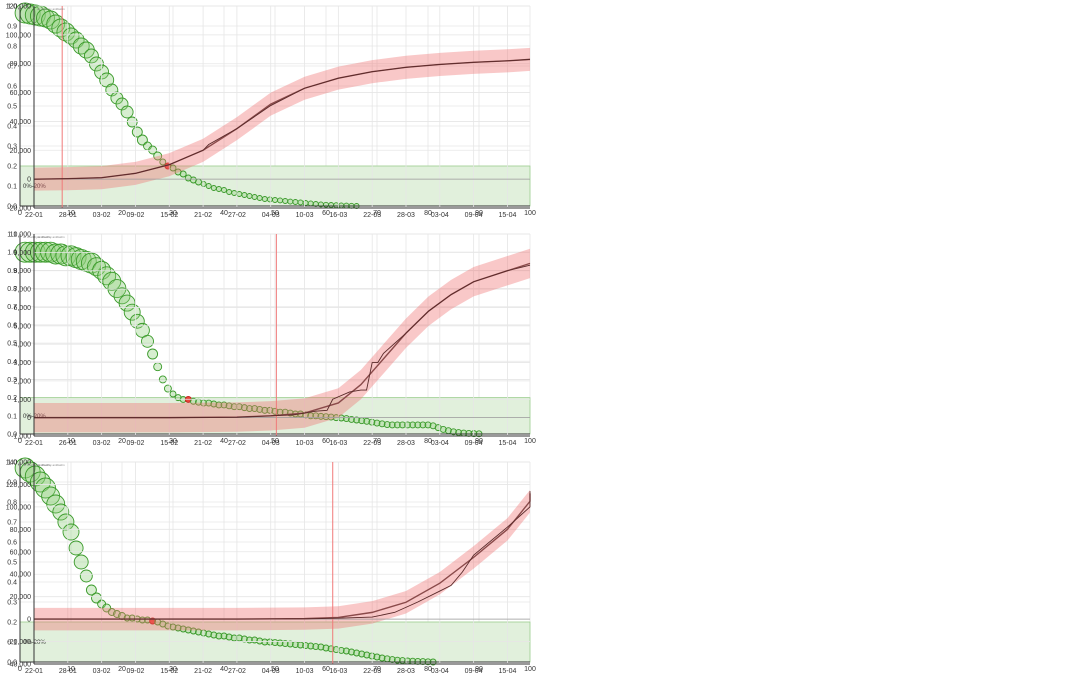 This screenshot has height=684, width=1084. Describe the element at coordinates (20, 669) in the screenshot. I see `x-tick-label: 0` at that location.